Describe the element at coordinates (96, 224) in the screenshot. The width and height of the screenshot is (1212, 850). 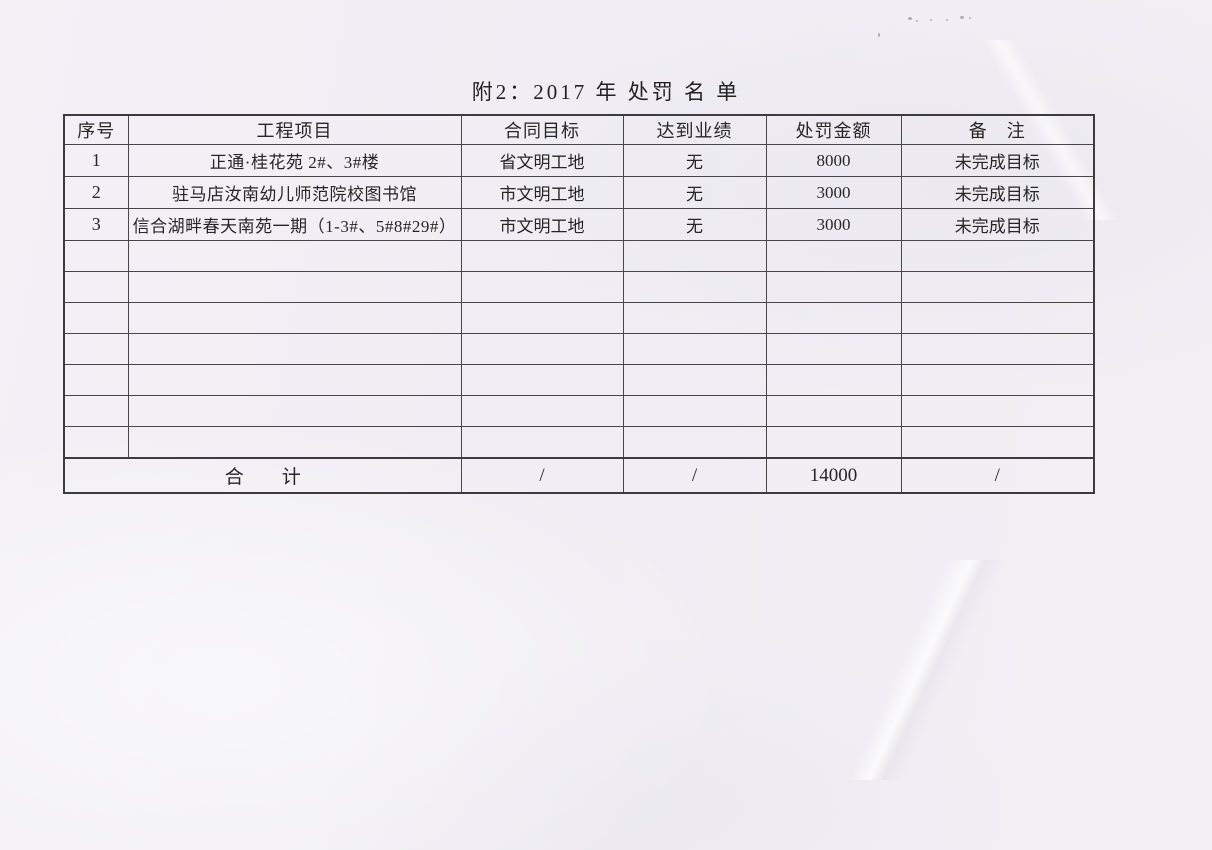
I see `cell-seq: 3` at that location.